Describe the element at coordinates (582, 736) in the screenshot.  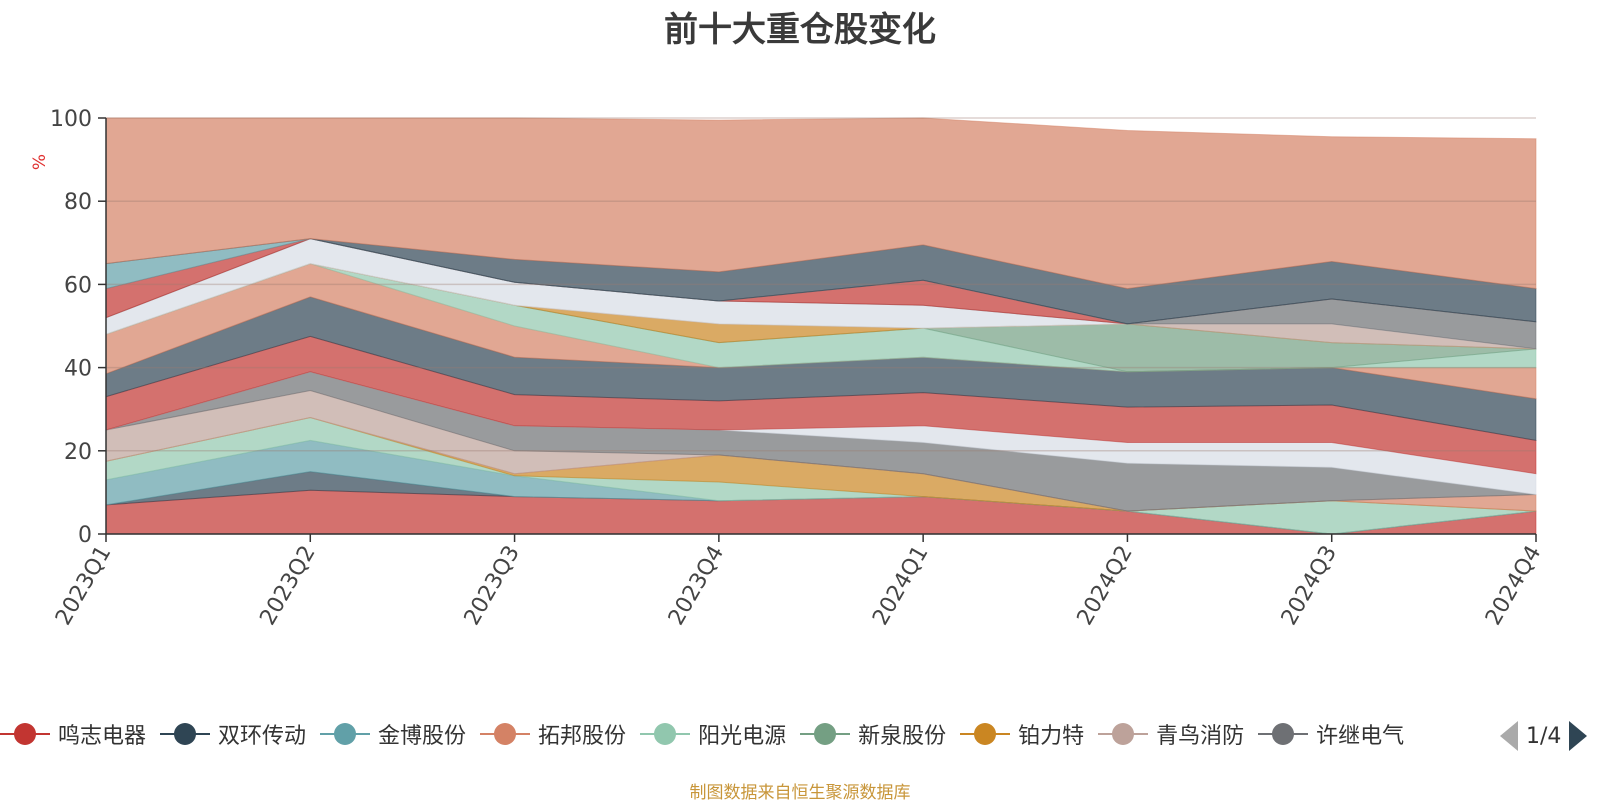
I see `legend-label: 拓邦股份` at that location.